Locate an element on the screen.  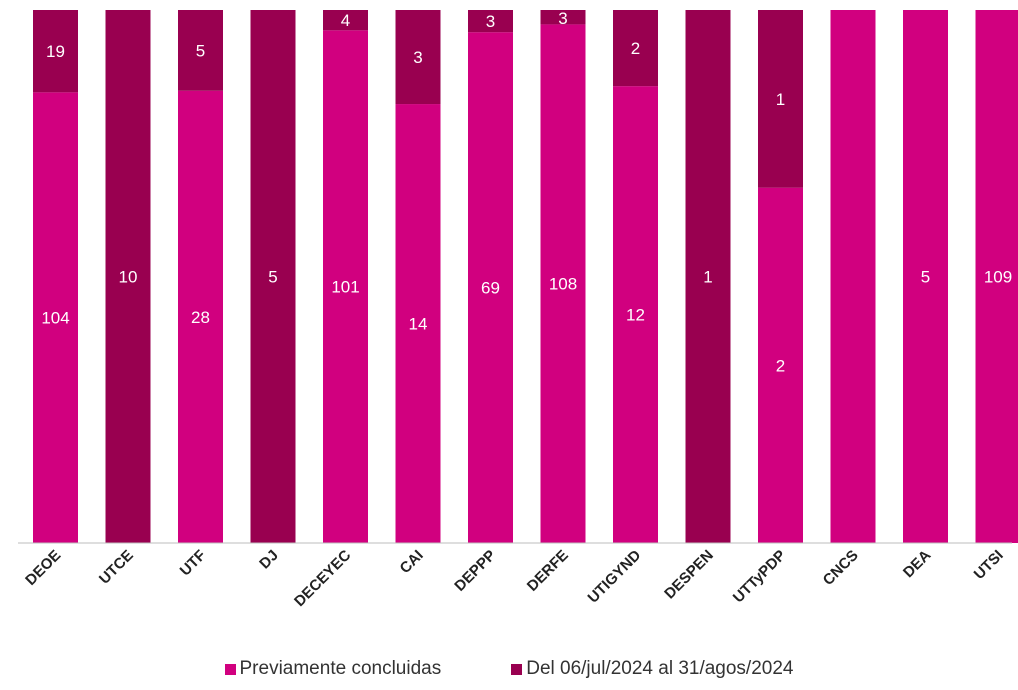
bar-segment-periodo-deceyec is located at coordinates (345, 20).